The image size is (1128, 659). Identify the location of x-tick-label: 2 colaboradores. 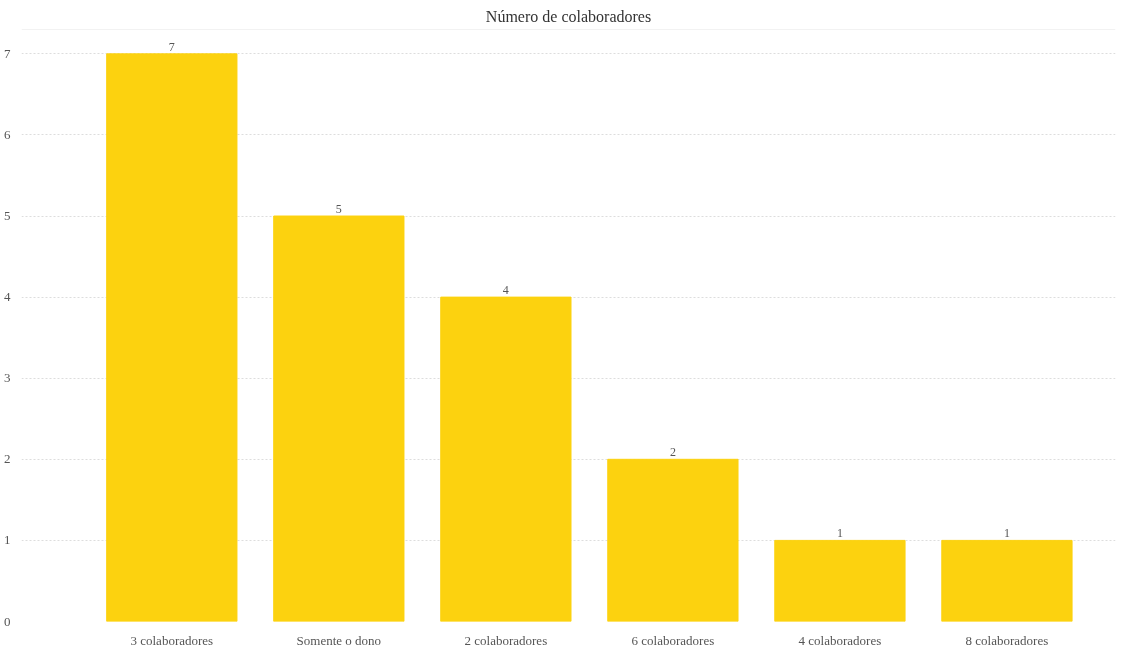
(506, 640).